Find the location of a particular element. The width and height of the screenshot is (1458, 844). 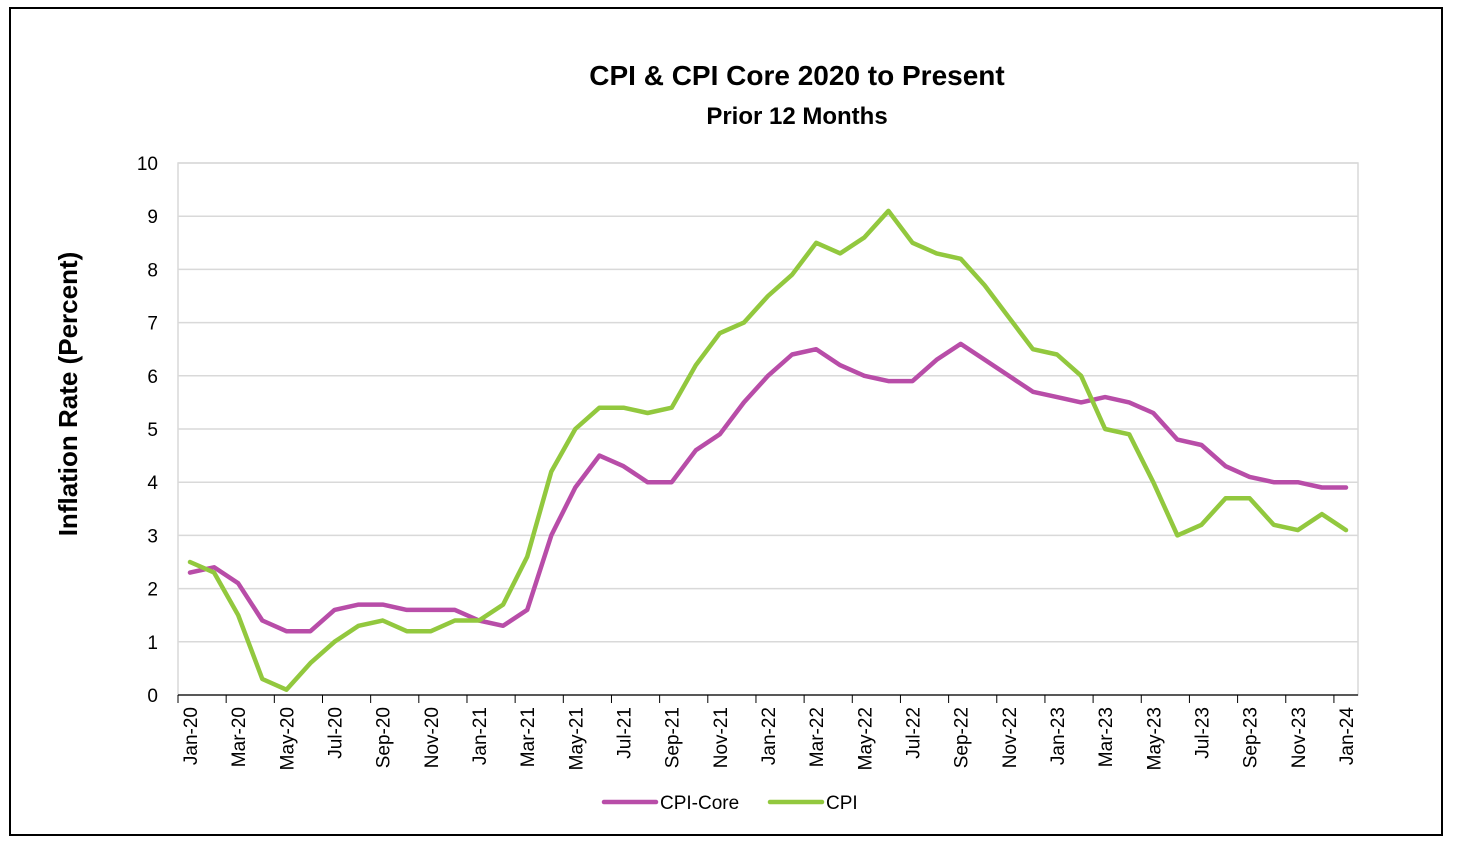

y-tick-label: 9 is located at coordinates (152, 217).